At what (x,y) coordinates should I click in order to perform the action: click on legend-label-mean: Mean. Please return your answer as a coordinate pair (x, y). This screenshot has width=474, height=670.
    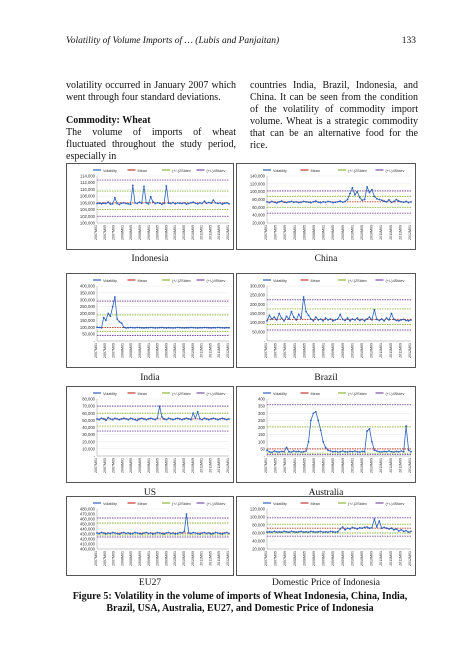
    Looking at the image, I should click on (316, 171).